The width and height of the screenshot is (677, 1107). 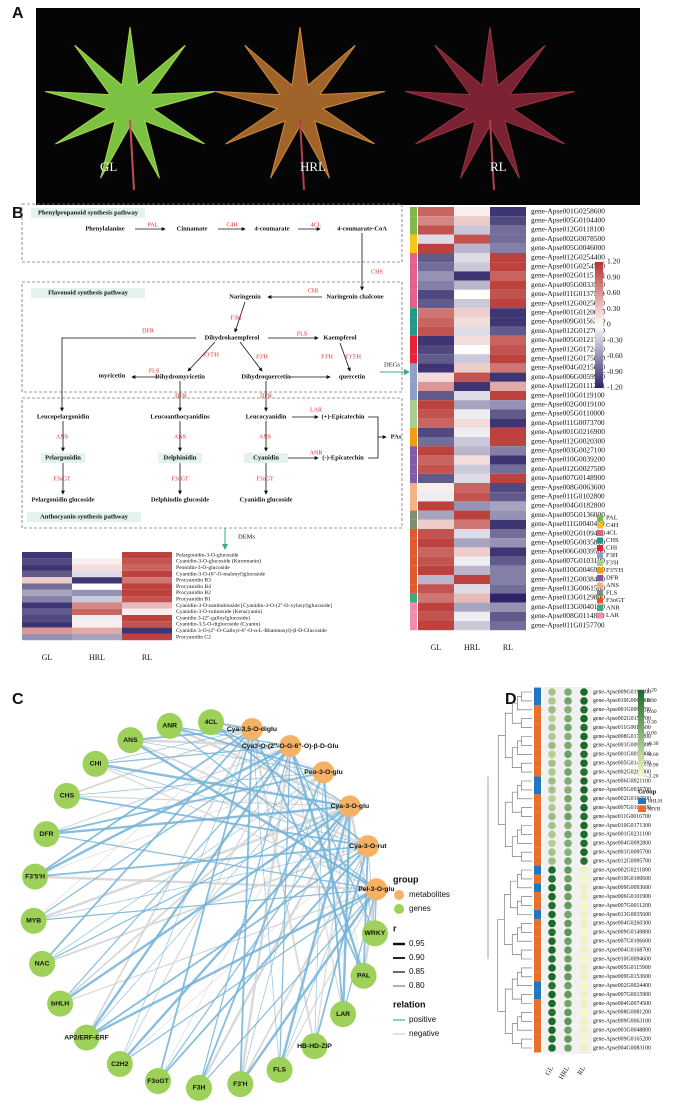 What do you see at coordinates (392, 364) in the screenshot?
I see `link-label: DEGs` at bounding box center [392, 364].